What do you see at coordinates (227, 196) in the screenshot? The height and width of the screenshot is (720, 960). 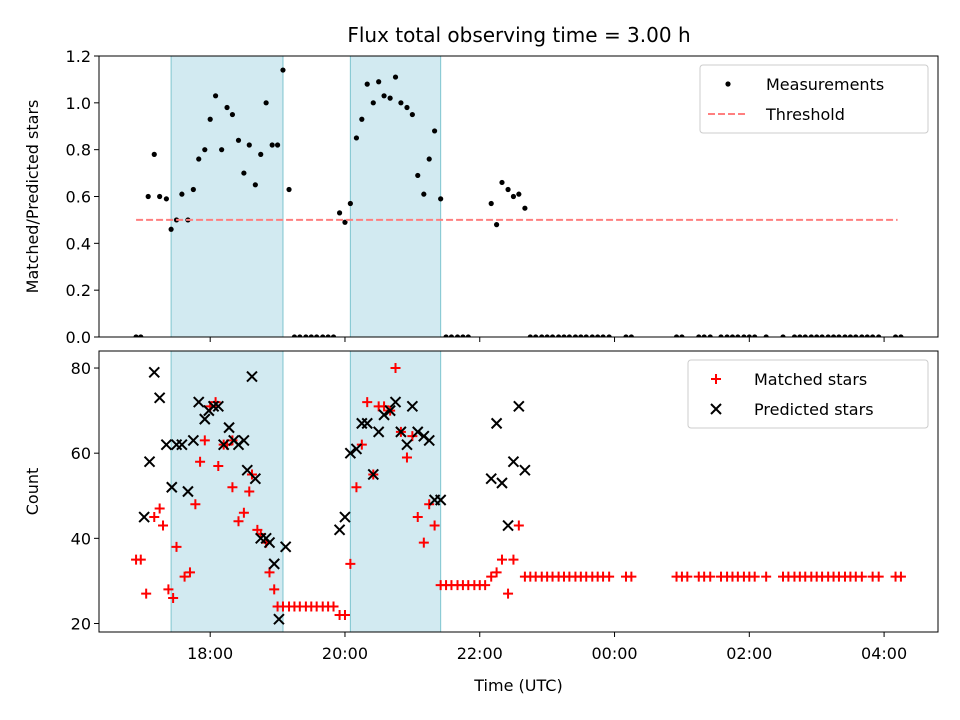 I see `observing-window` at bounding box center [227, 196].